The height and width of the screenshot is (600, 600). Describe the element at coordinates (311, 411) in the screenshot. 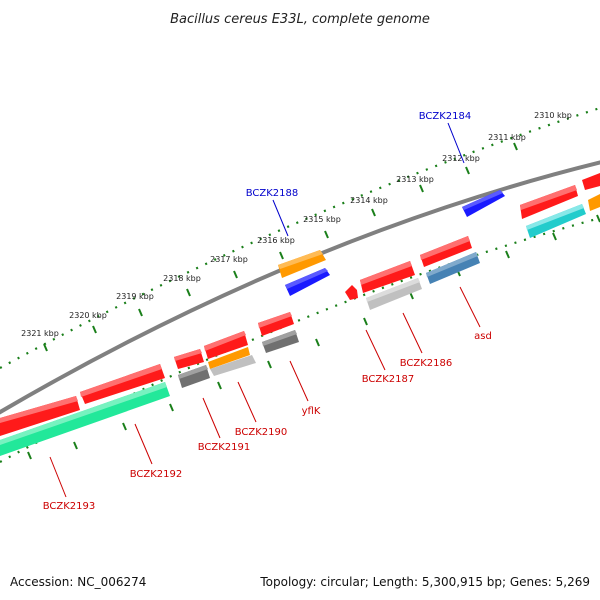

I see `gene-label-yflk: yflK` at that location.